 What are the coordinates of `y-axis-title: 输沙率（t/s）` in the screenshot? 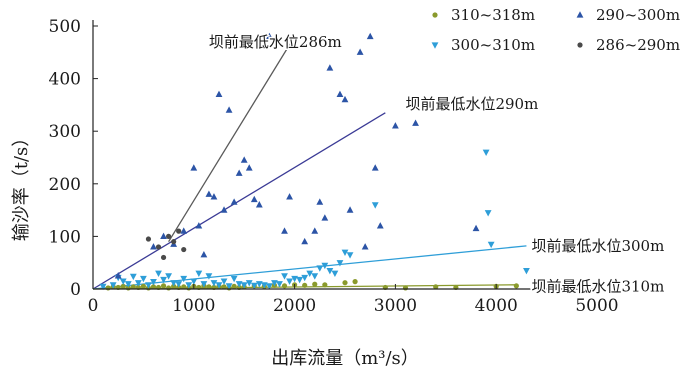 It's located at (21, 185).